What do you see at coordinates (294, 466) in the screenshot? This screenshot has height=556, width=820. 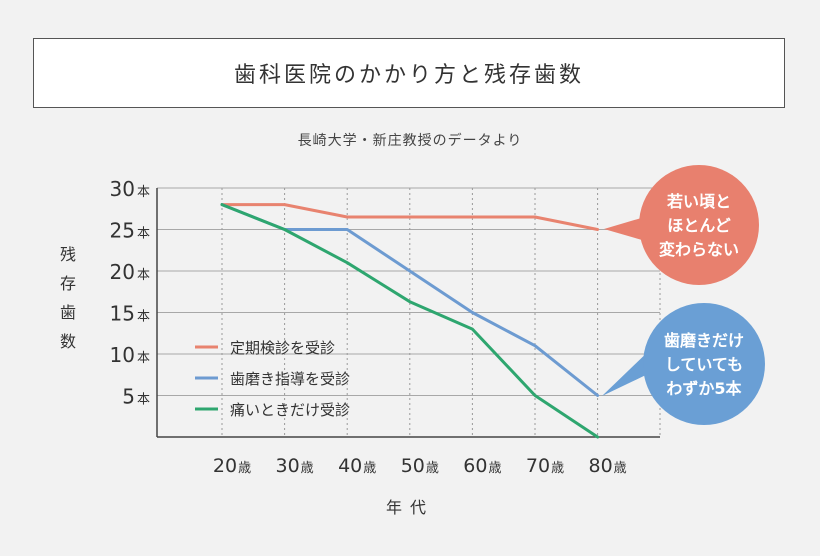 I see `x-tick-label-30: 30歳` at bounding box center [294, 466].